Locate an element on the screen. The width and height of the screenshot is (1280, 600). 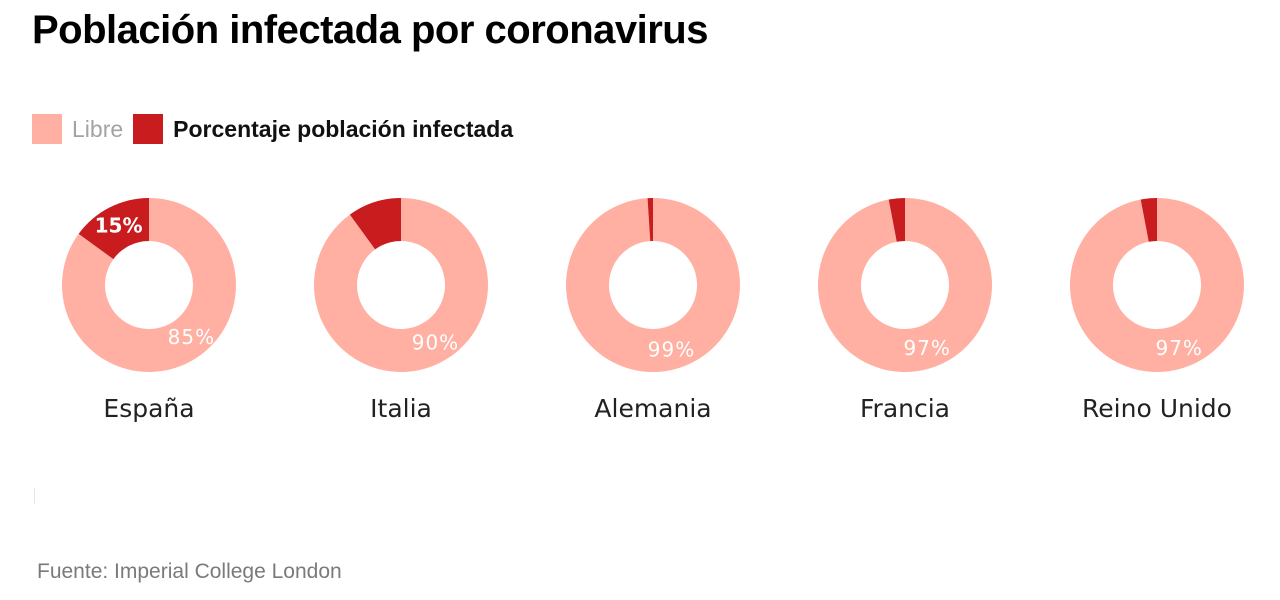
donut-3: 99% Alemania is located at coordinates (653, 310).